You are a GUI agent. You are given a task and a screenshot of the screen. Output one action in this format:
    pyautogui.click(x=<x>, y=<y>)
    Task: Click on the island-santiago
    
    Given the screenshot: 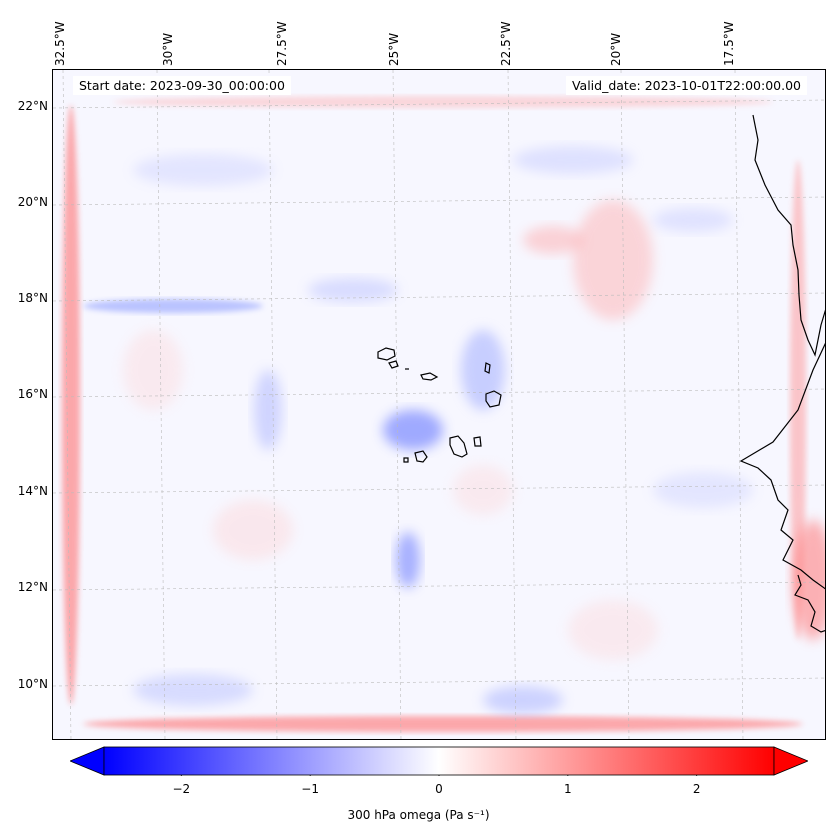 What is the action you would take?
    pyautogui.click(x=458, y=446)
    